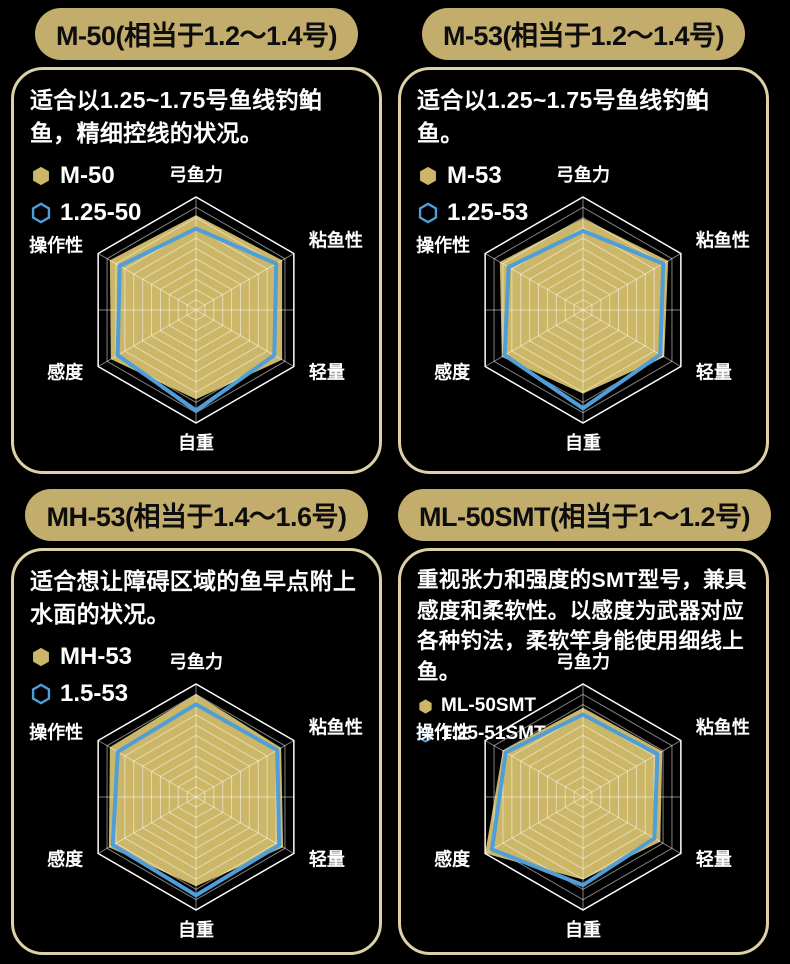 This screenshot has height=964, width=790. What do you see at coordinates (96, 657) in the screenshot?
I see `legend-label: MH-53` at bounding box center [96, 657].